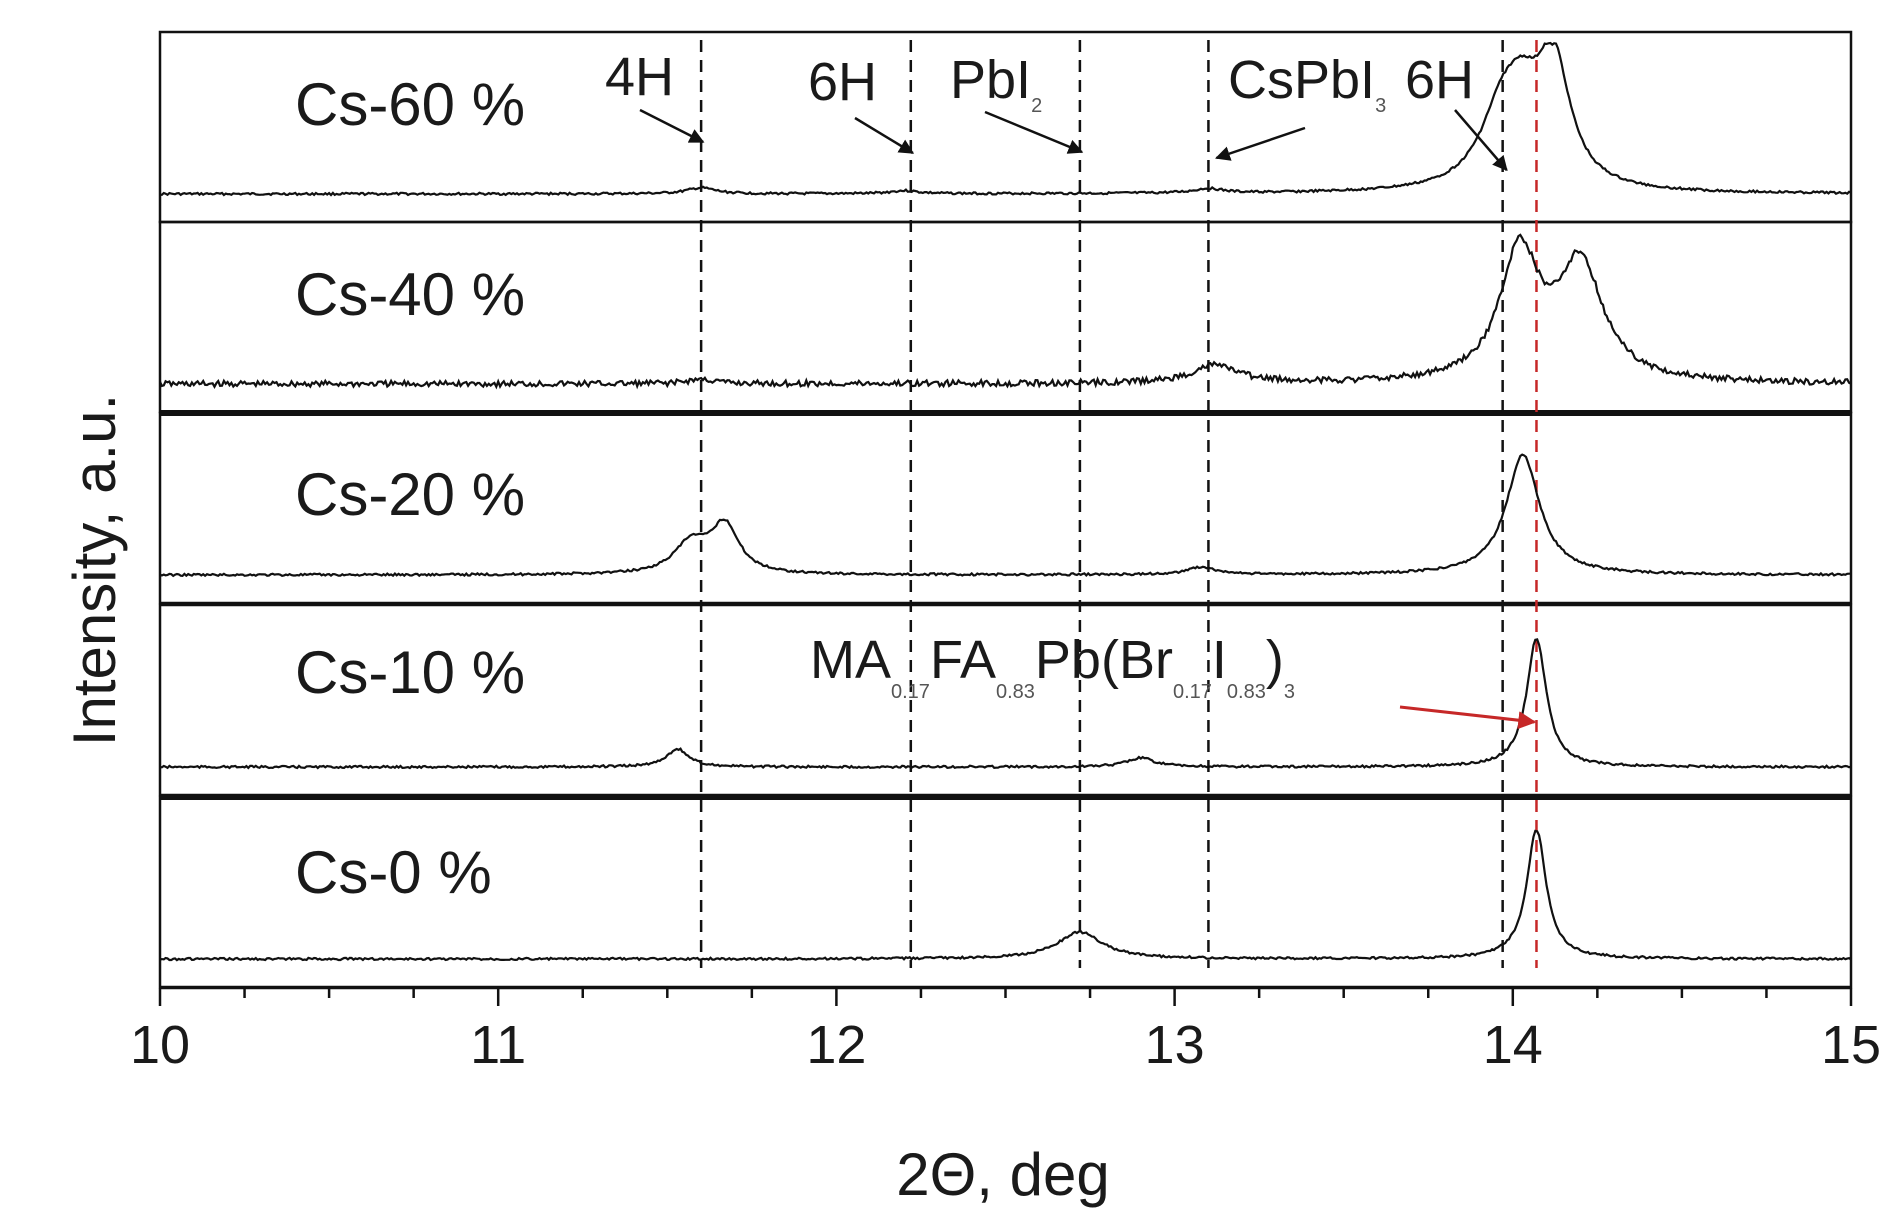 The image size is (1899, 1217). What do you see at coordinates (1513, 1045) in the screenshot?
I see `x-tick-label: 14` at bounding box center [1513, 1045].